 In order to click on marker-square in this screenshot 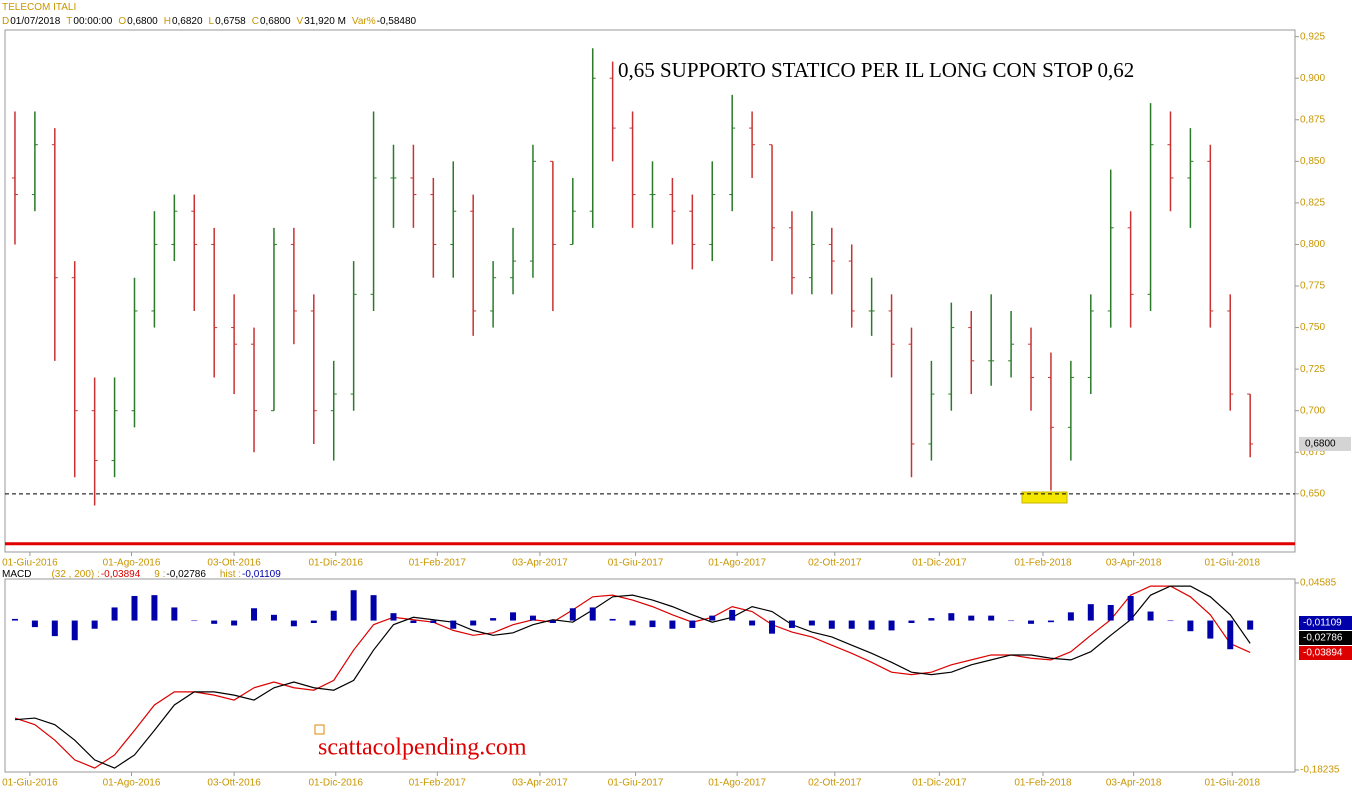, I will do `click(319, 729)`.